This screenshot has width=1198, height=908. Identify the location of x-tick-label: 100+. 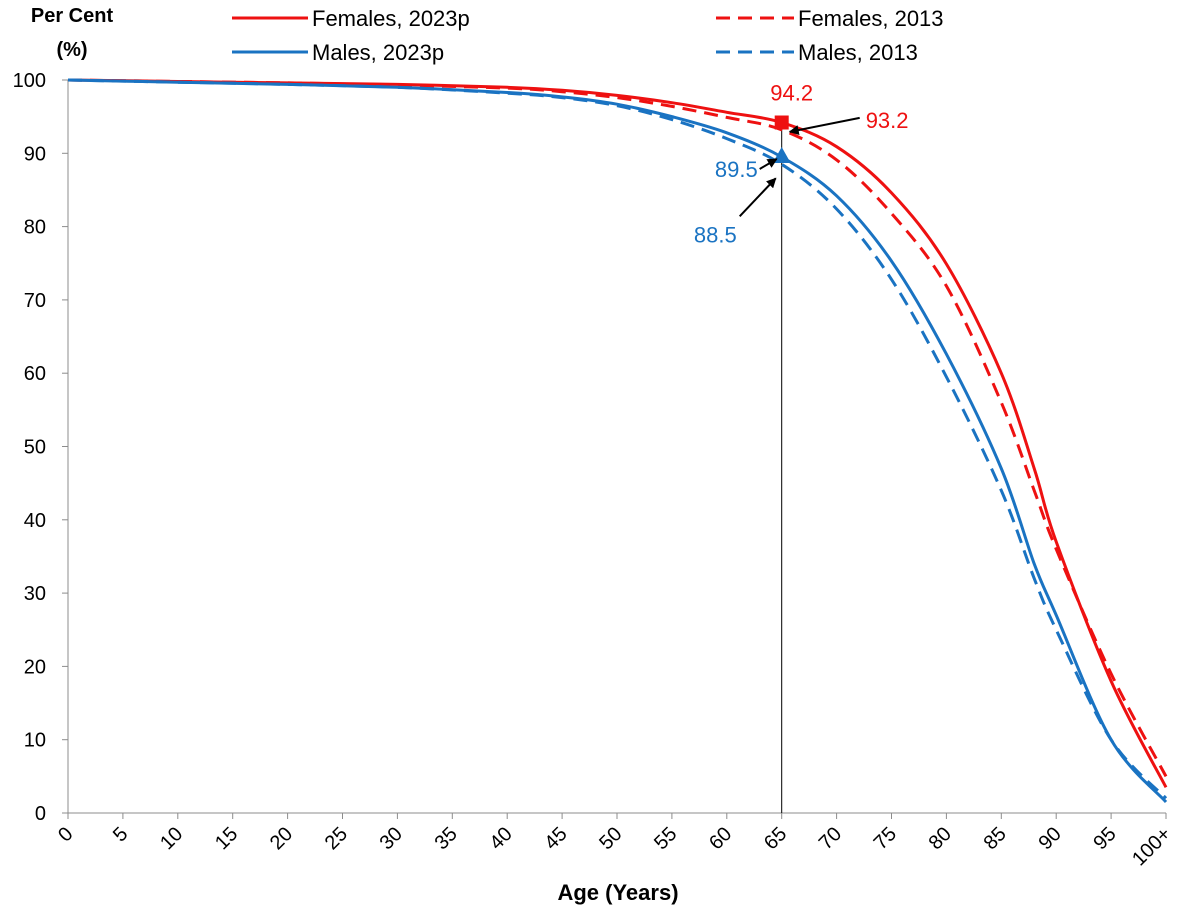
(1151, 846).